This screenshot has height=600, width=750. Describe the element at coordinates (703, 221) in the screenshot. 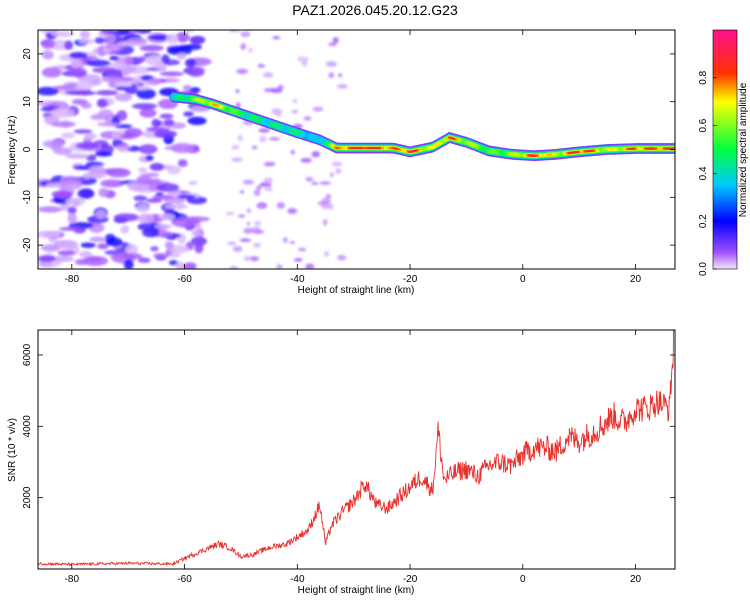

I see `colorbar-tick-label: 0.2` at that location.